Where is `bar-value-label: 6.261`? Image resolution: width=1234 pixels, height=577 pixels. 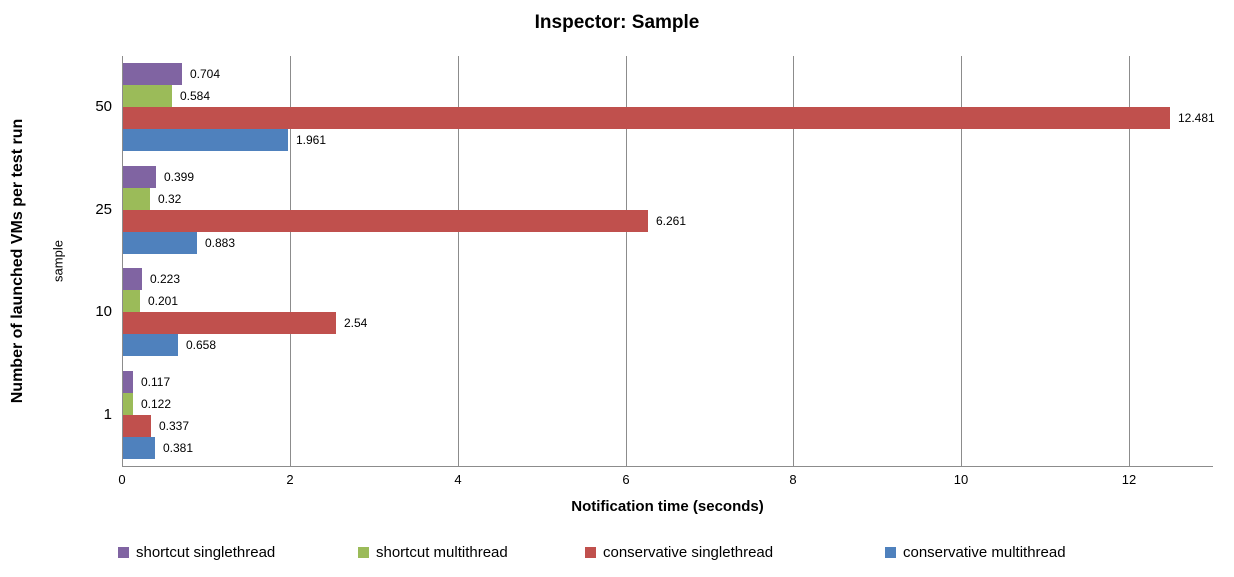
bar-value-label: 6.261 is located at coordinates (671, 221).